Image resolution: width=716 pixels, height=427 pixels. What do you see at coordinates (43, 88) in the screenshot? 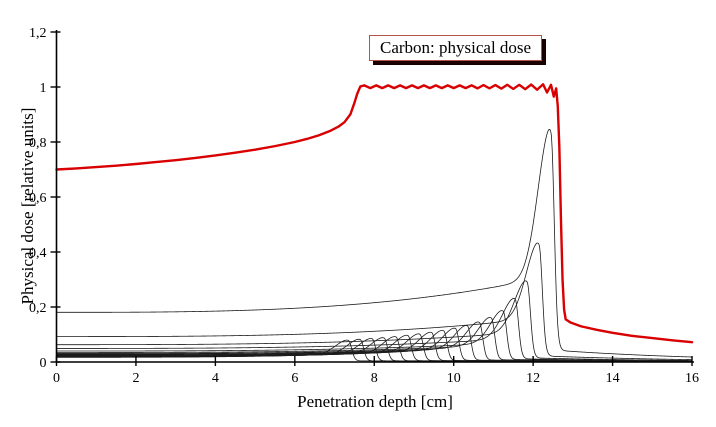
I see `y-tick-label: 1` at bounding box center [43, 88].